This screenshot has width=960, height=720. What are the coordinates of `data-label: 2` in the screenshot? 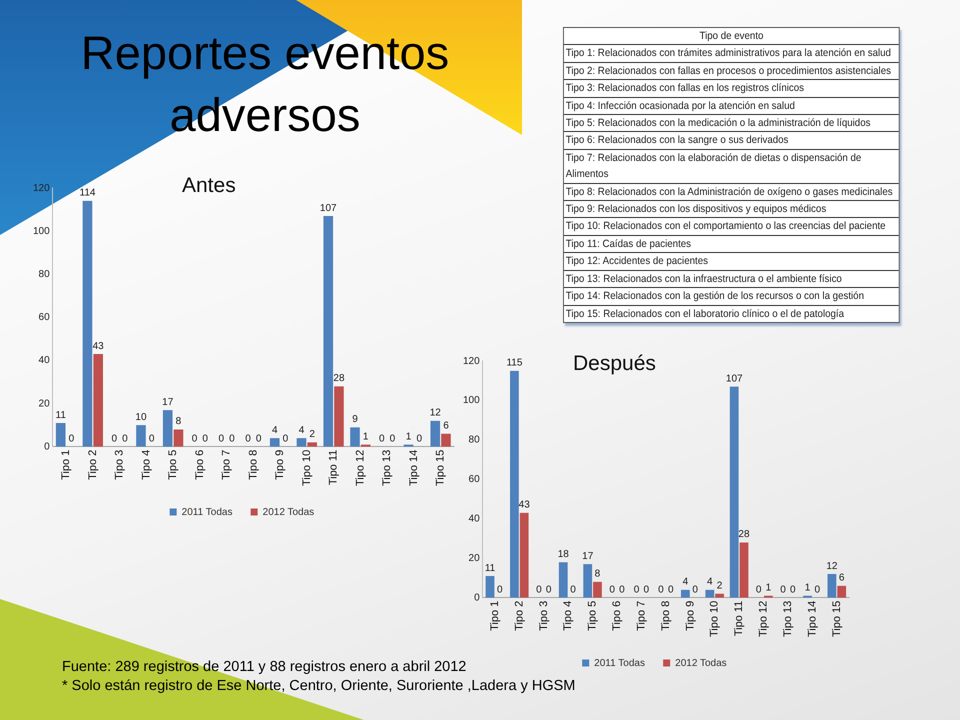 It's located at (312, 434).